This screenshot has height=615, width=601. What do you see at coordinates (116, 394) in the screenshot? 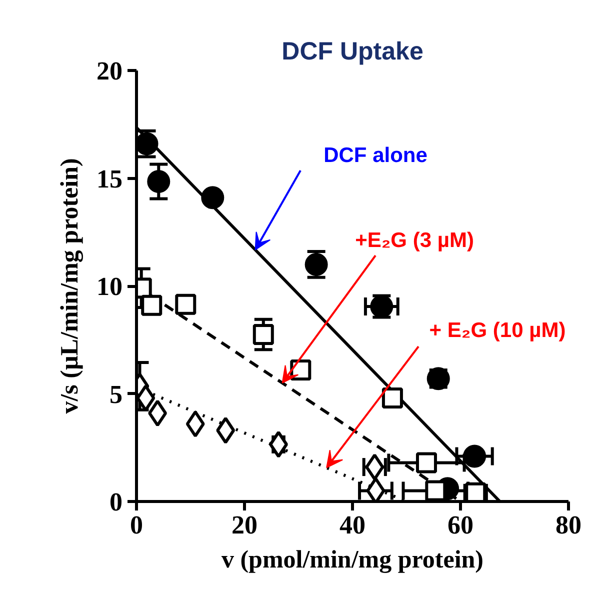
I see `y-tick-label: 5` at bounding box center [116, 394].